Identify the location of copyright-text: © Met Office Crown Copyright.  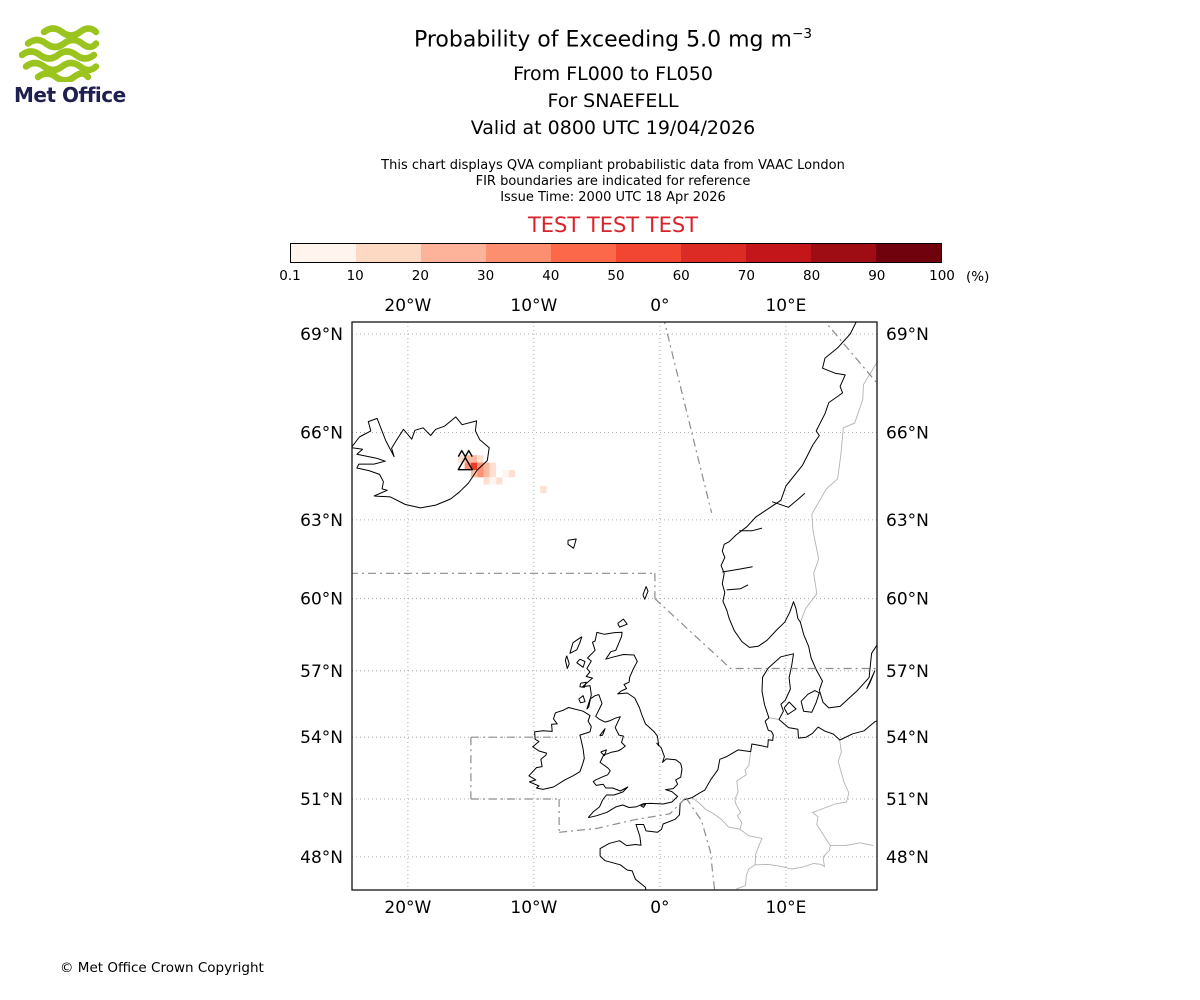
(162, 968).